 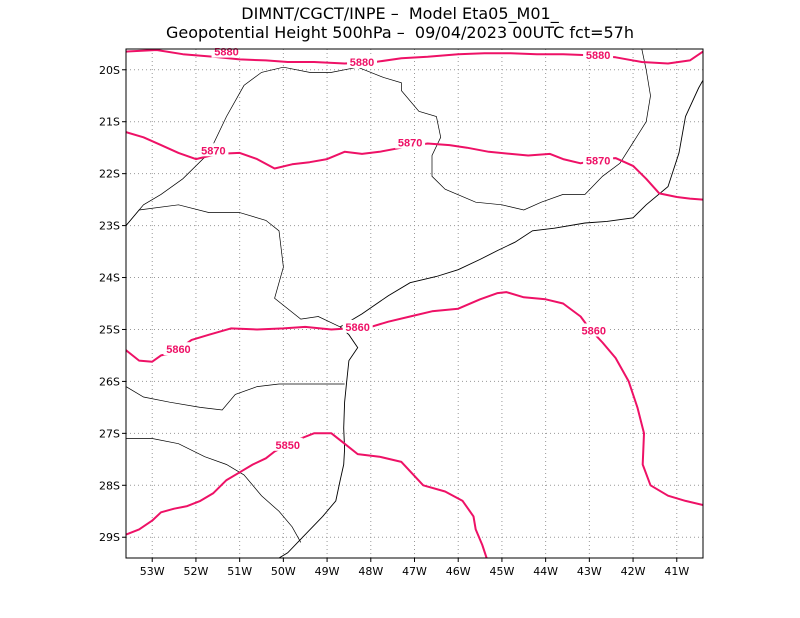 I want to click on x-tick-label: 46W, so click(x=458, y=571).